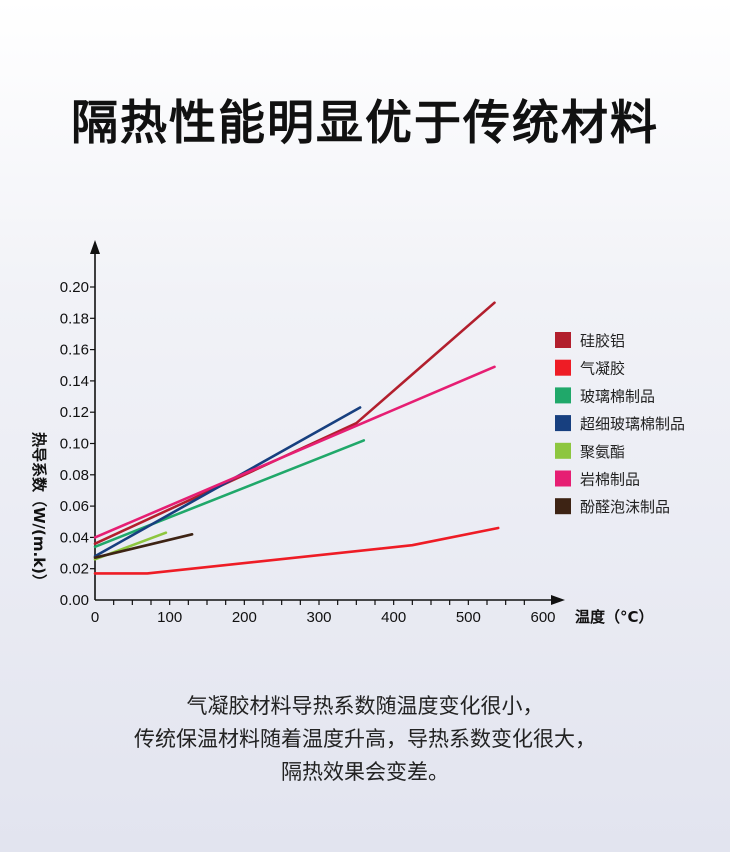  Describe the element at coordinates (365, 706) in the screenshot. I see `caption-line-1: 气凝胶材料导热系数随温度变化很小，` at that location.